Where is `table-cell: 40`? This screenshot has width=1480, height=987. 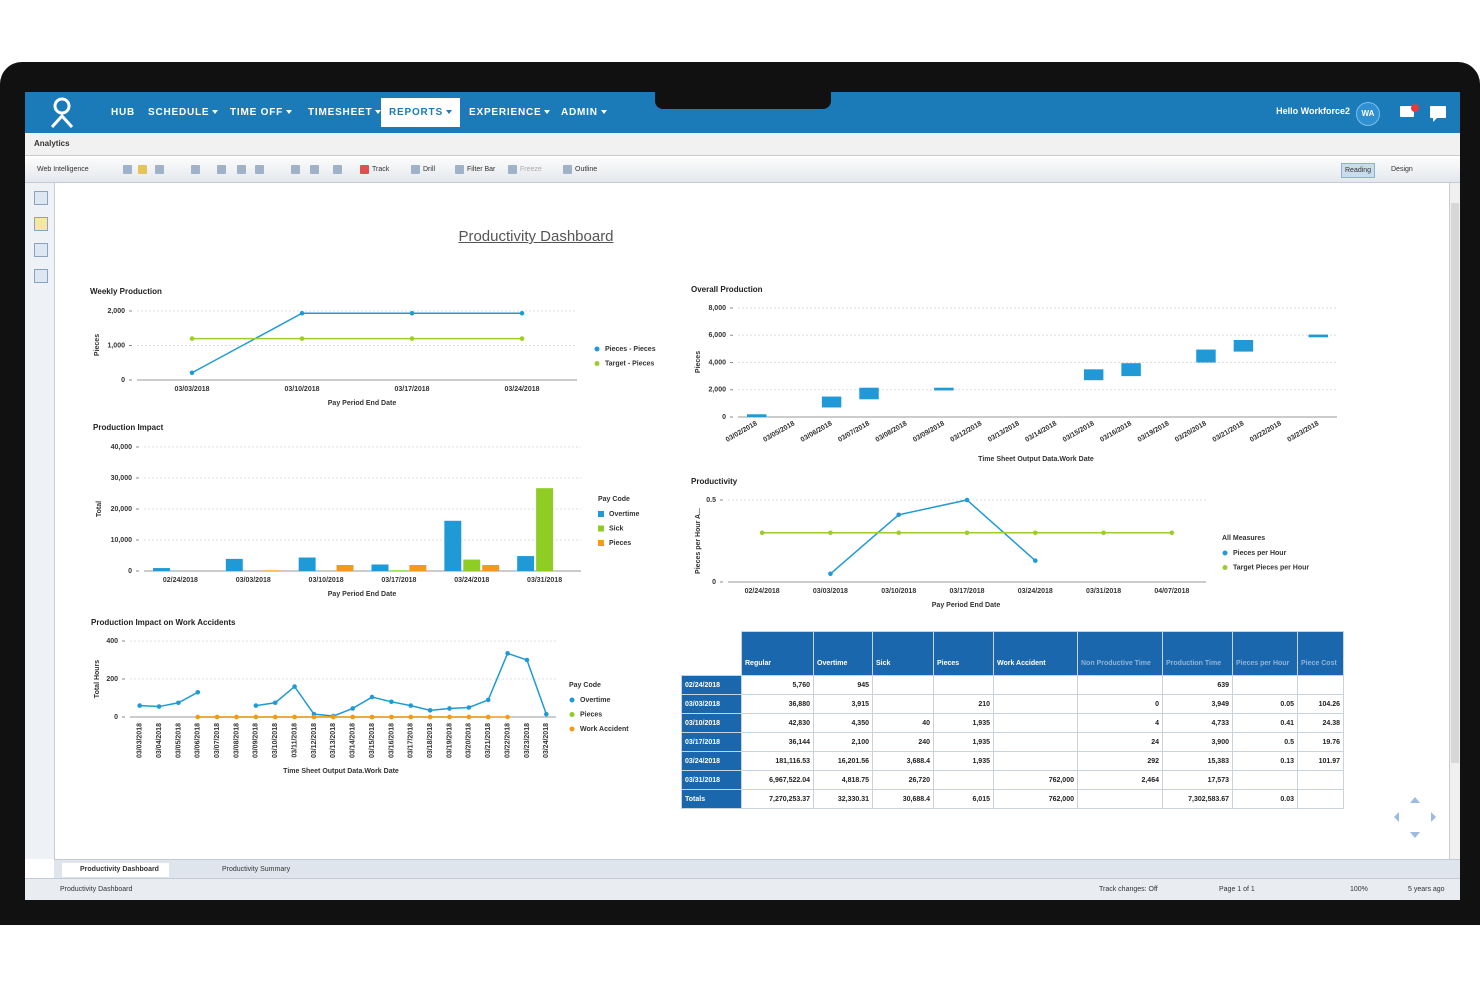 table-cell: 40 is located at coordinates (903, 723).